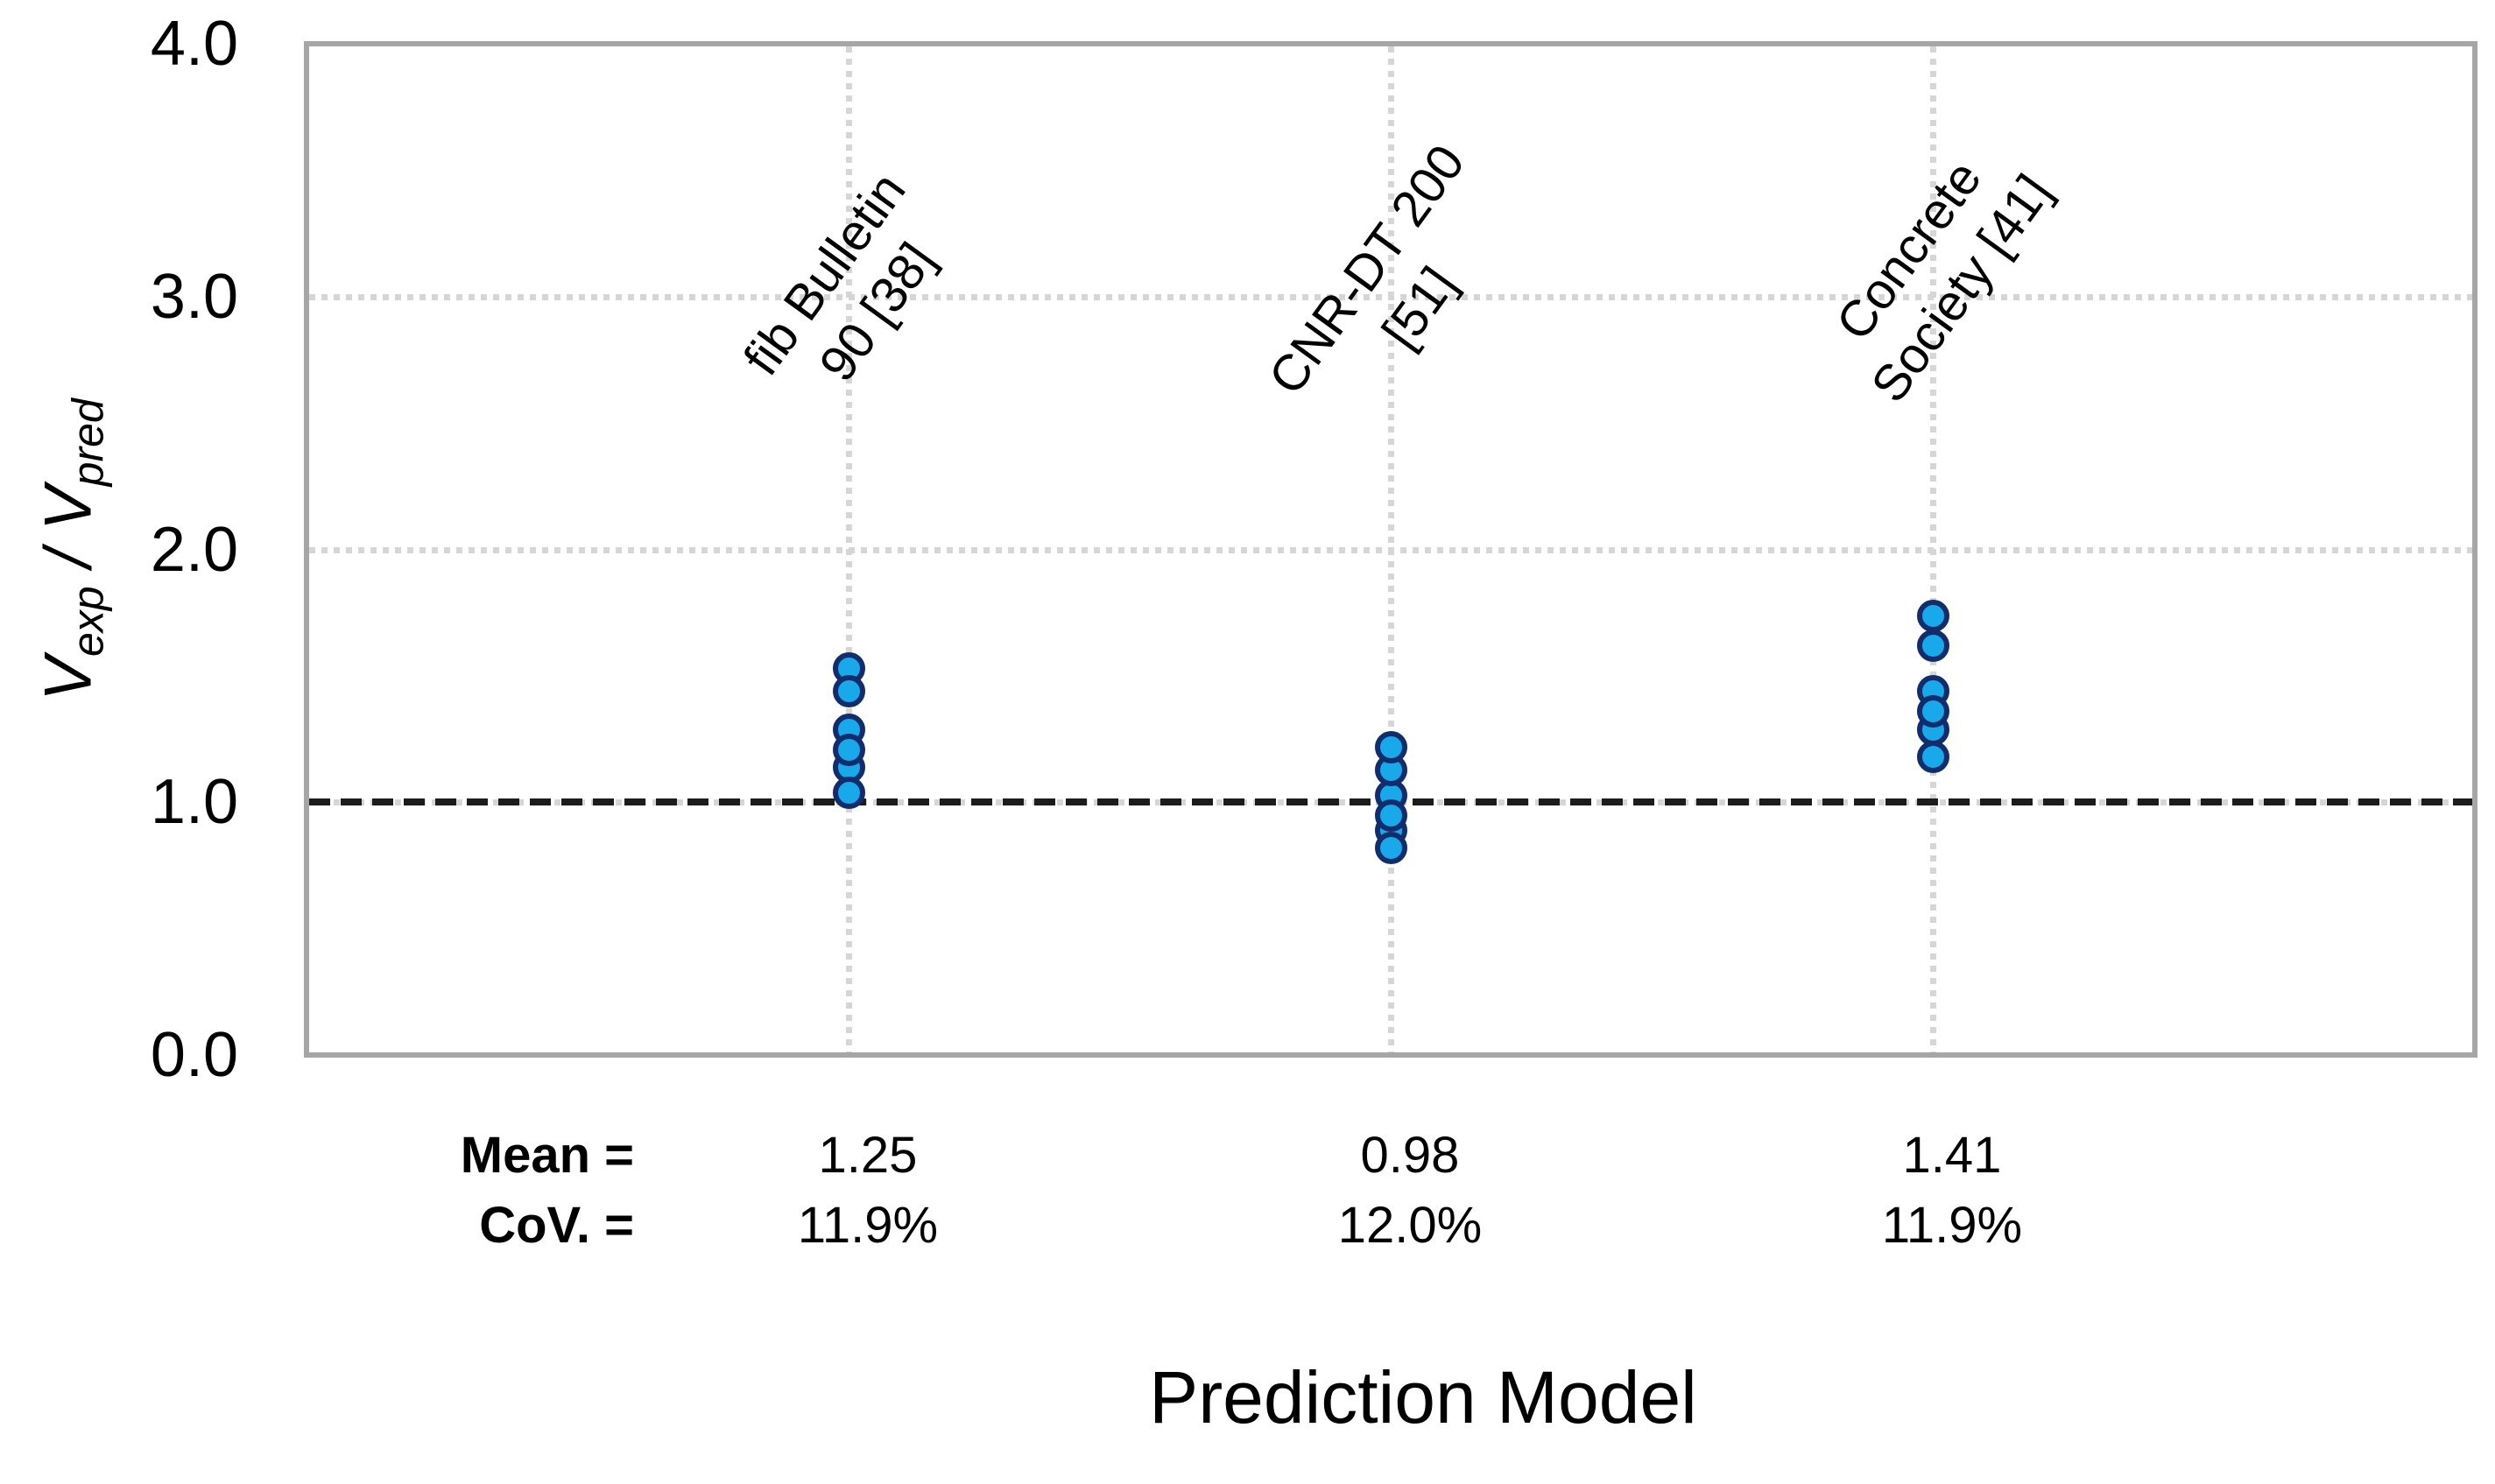  What do you see at coordinates (194, 802) in the screenshot?
I see `y-tick-label: 1.0` at bounding box center [194, 802].